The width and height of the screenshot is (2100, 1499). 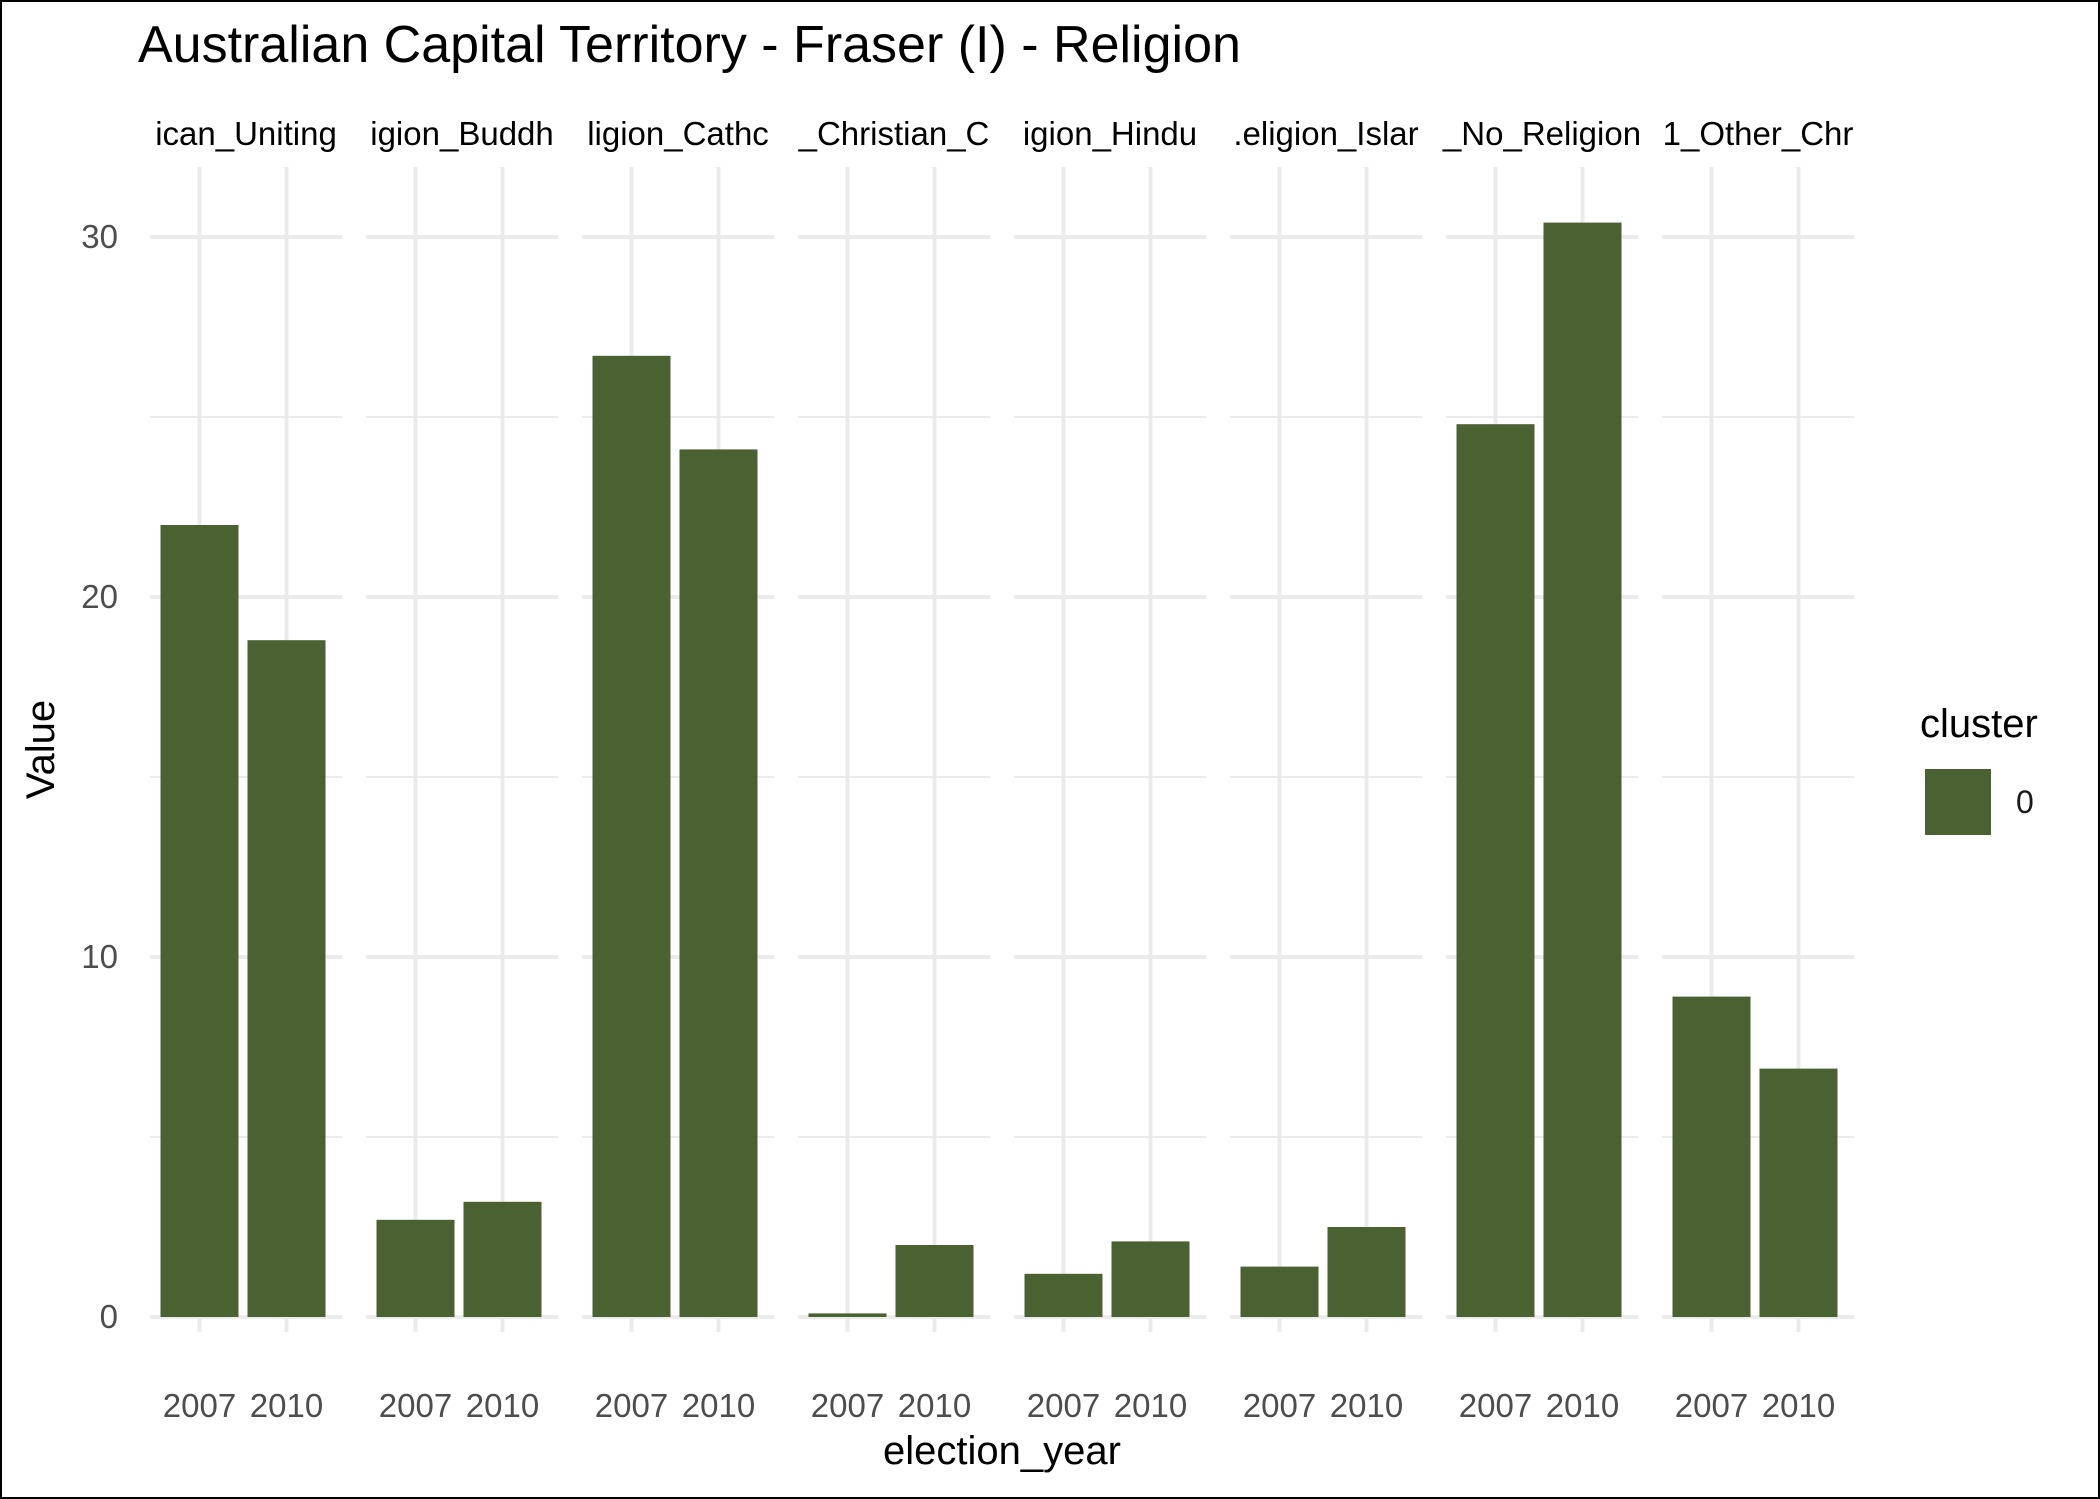 I want to click on facet-strip-label: _Christian_C, so click(x=894, y=133).